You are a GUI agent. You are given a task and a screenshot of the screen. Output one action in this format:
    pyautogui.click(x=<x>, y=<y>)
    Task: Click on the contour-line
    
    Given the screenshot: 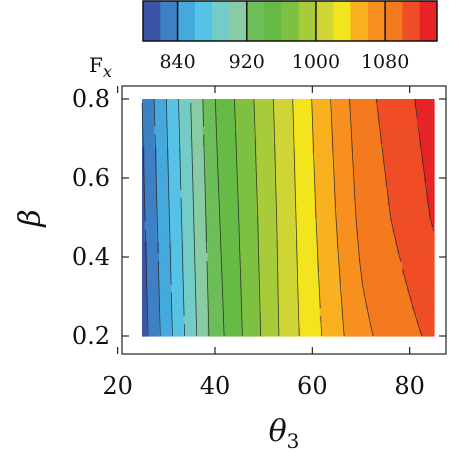 What is the action you would take?
    pyautogui.click(x=238, y=217)
    